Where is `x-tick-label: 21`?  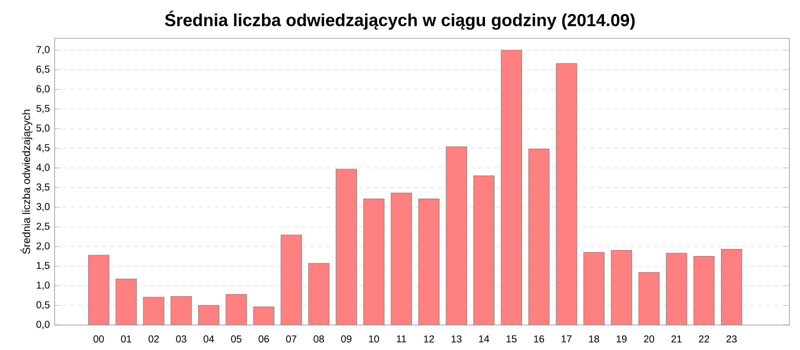 x-tick-label: 21 is located at coordinates (676, 338).